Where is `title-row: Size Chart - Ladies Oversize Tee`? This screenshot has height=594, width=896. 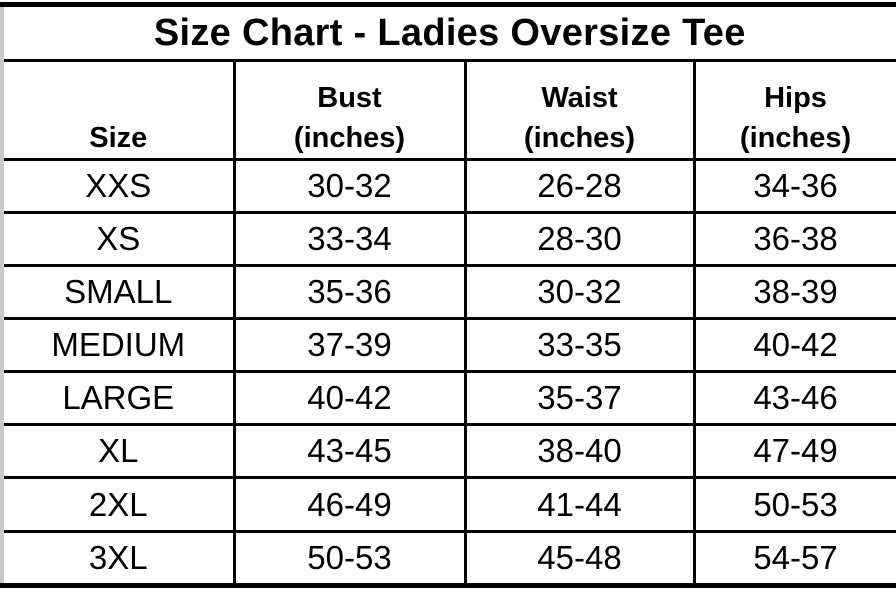 title-row: Size Chart - Ladies Oversize Tee is located at coordinates (448, 32).